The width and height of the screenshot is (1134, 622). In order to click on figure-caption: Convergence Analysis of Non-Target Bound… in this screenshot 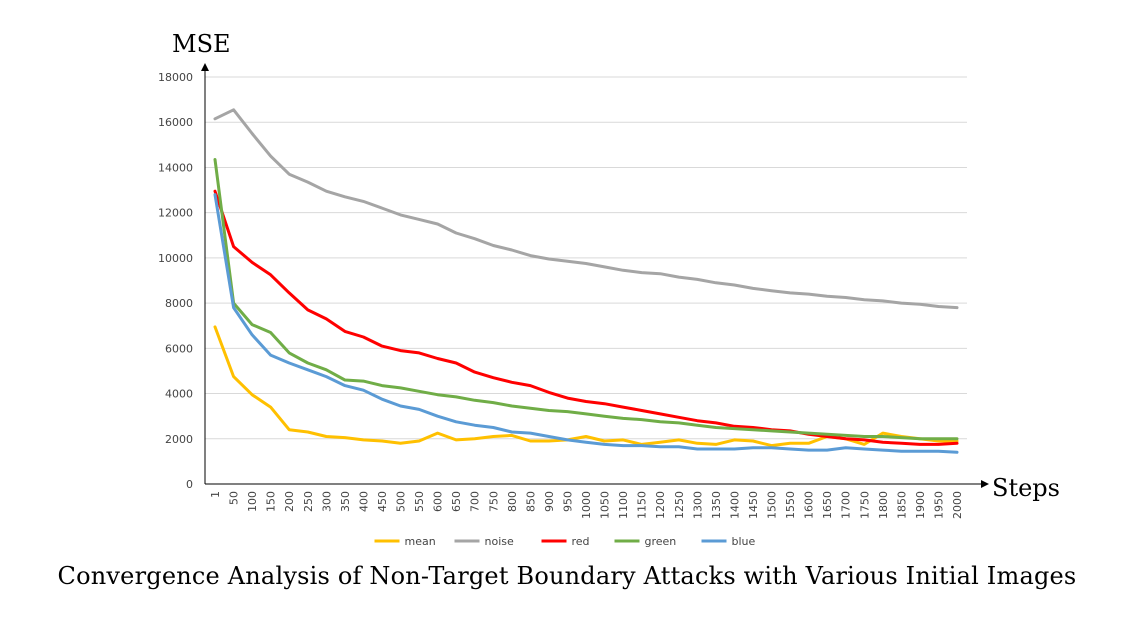, I will do `click(567, 576)`.